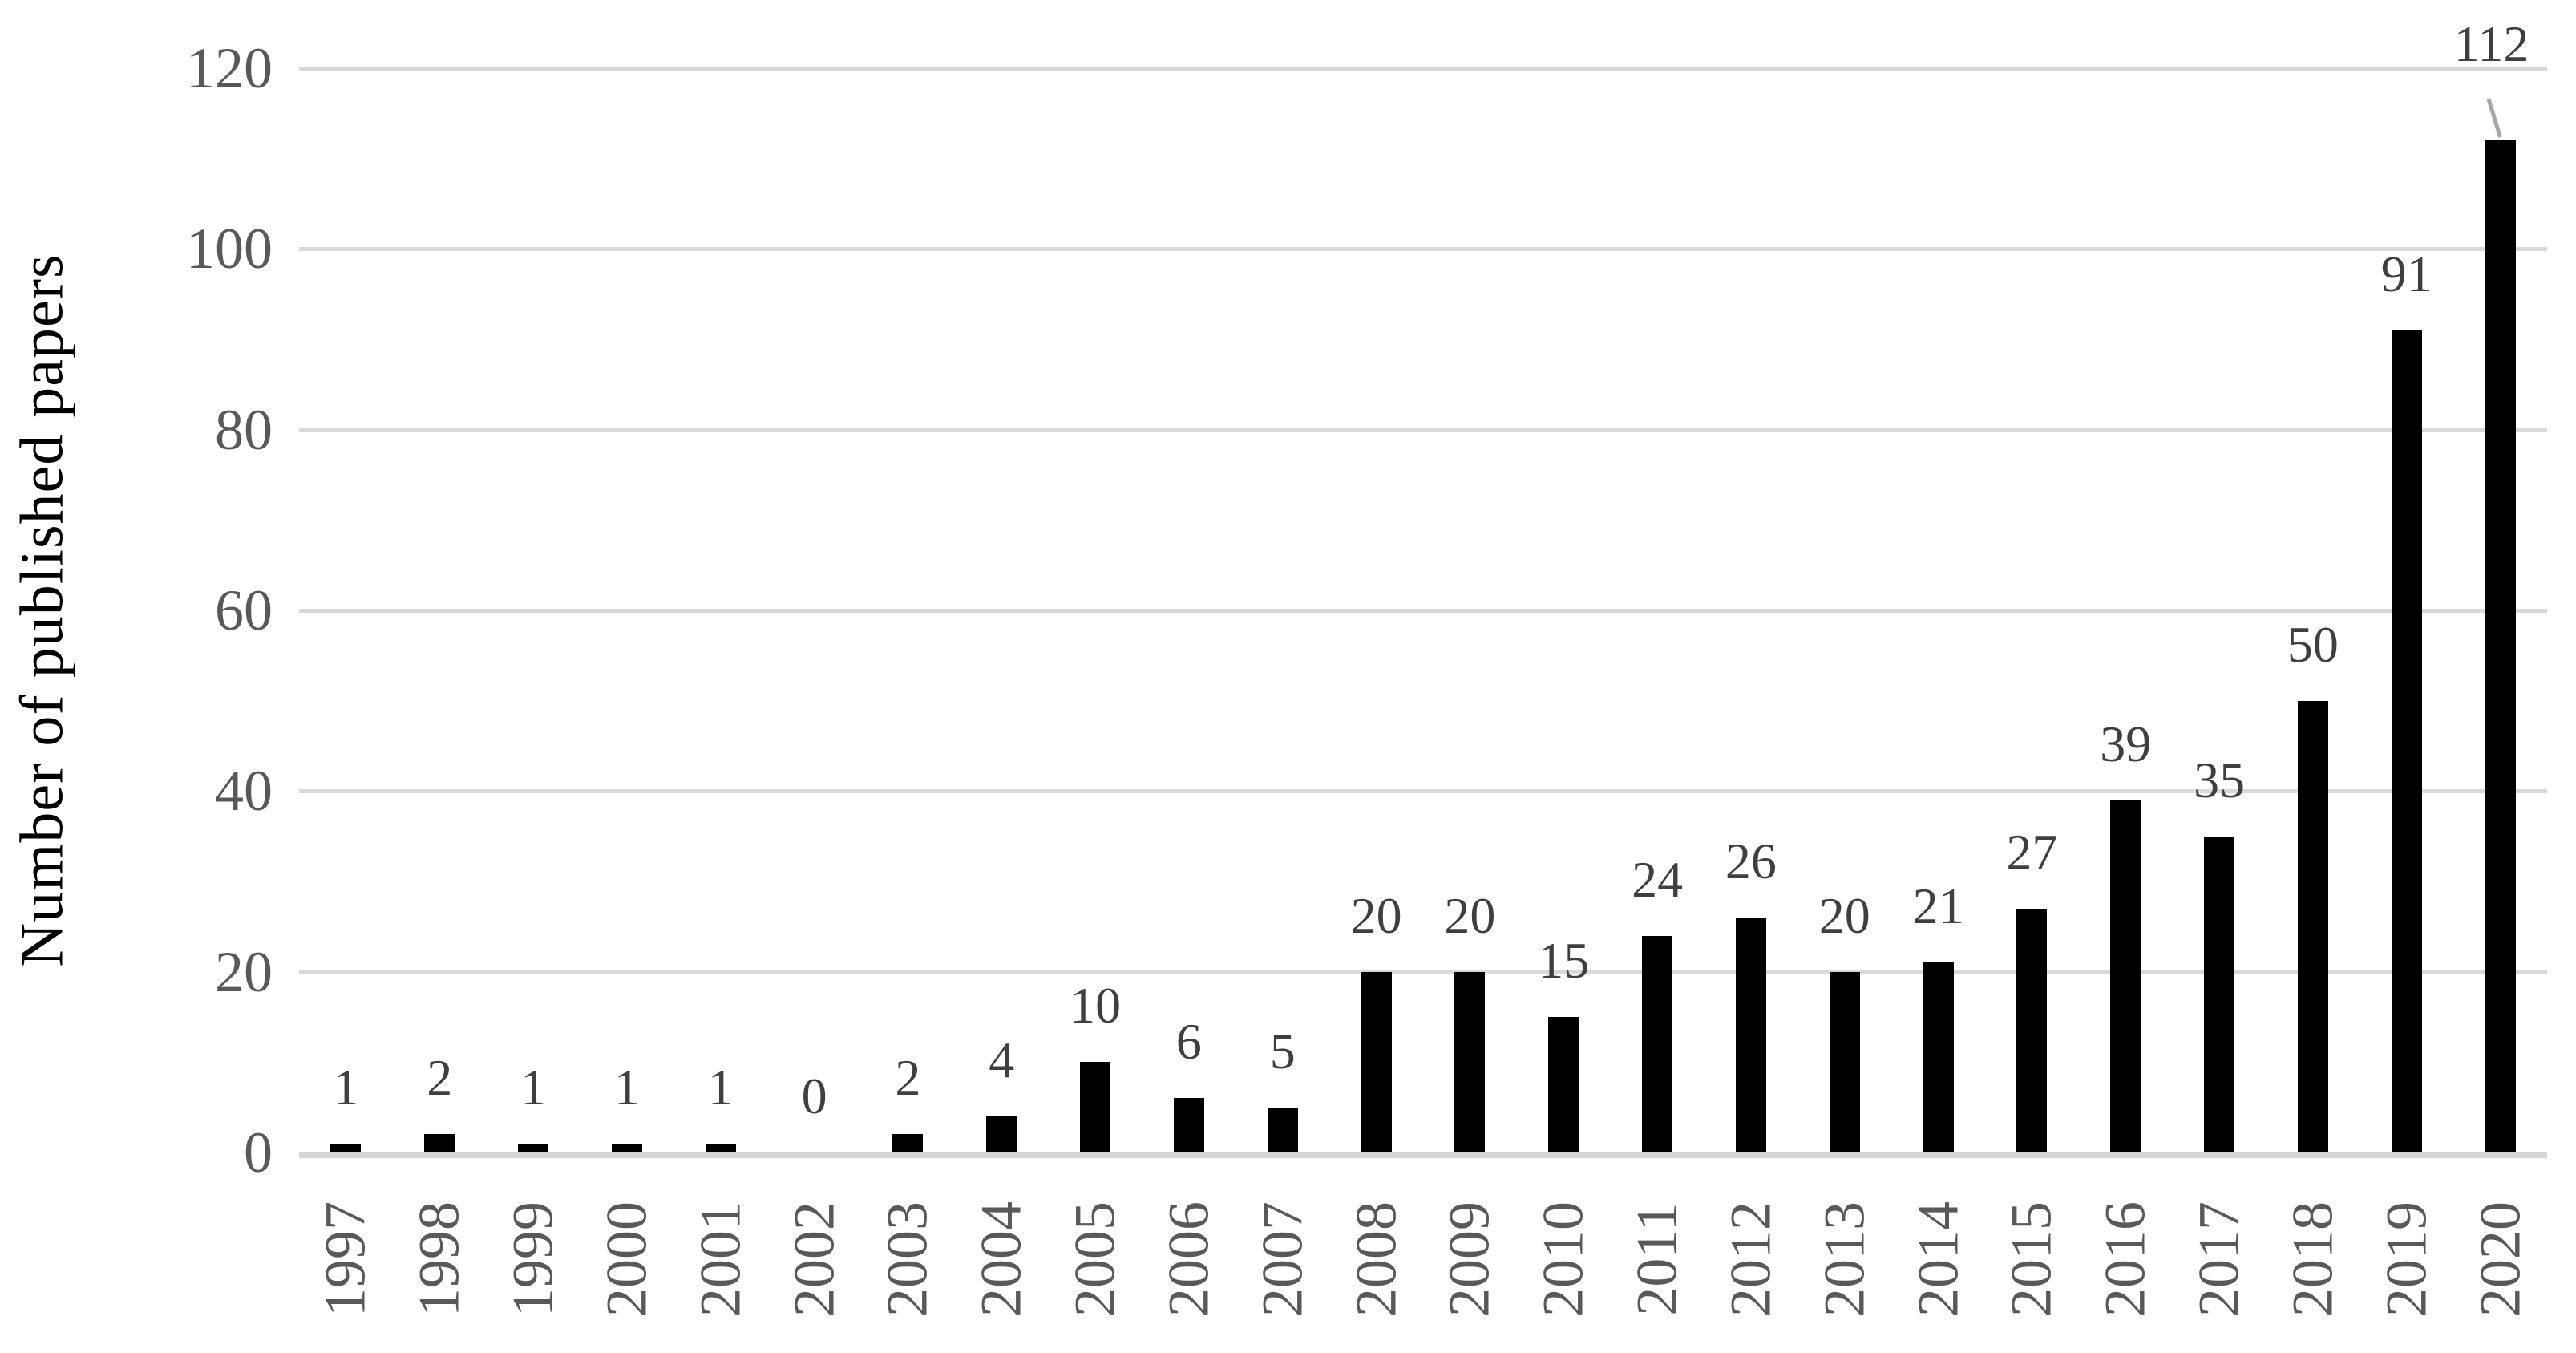  I want to click on bar-value-label-2017: 35, so click(2220, 779).